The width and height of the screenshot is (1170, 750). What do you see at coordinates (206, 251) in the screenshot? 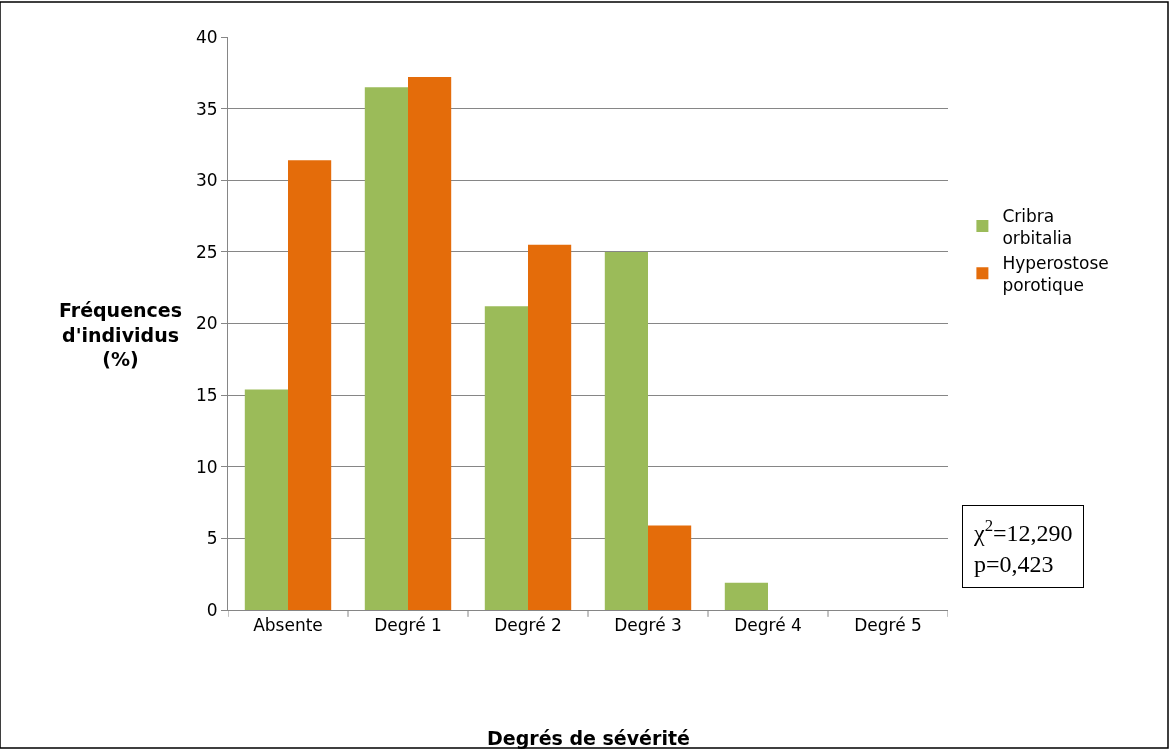
I see `y-tick-label: 25` at bounding box center [206, 251].